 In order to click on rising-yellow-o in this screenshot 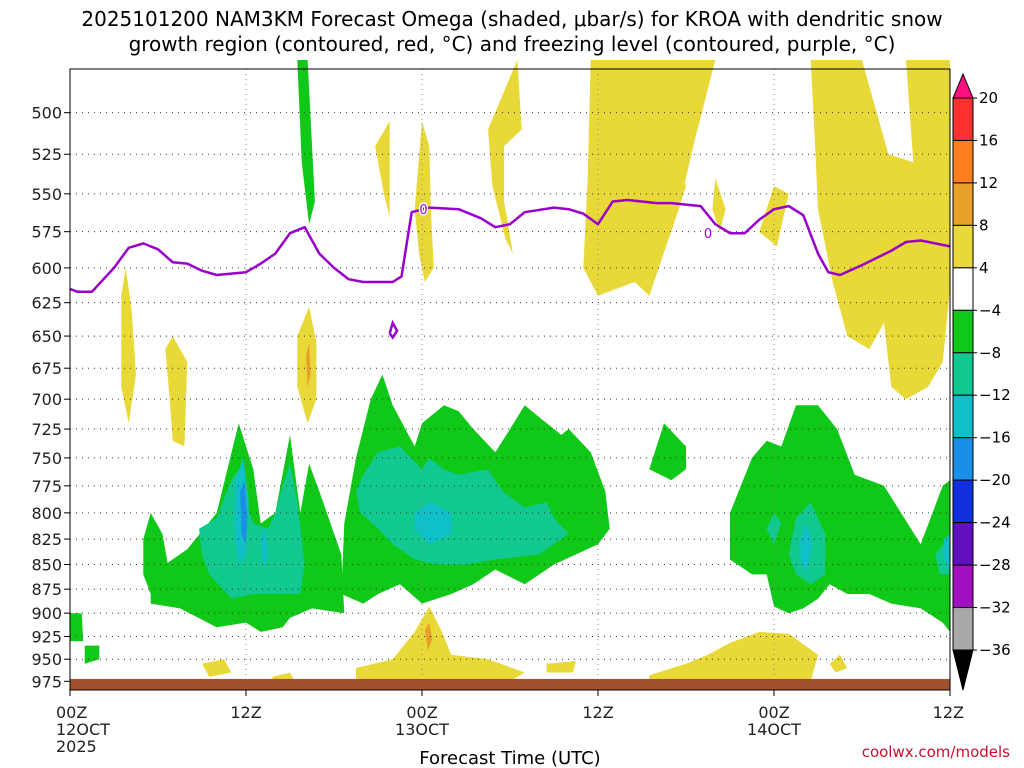, I will do `click(561, 667)`.